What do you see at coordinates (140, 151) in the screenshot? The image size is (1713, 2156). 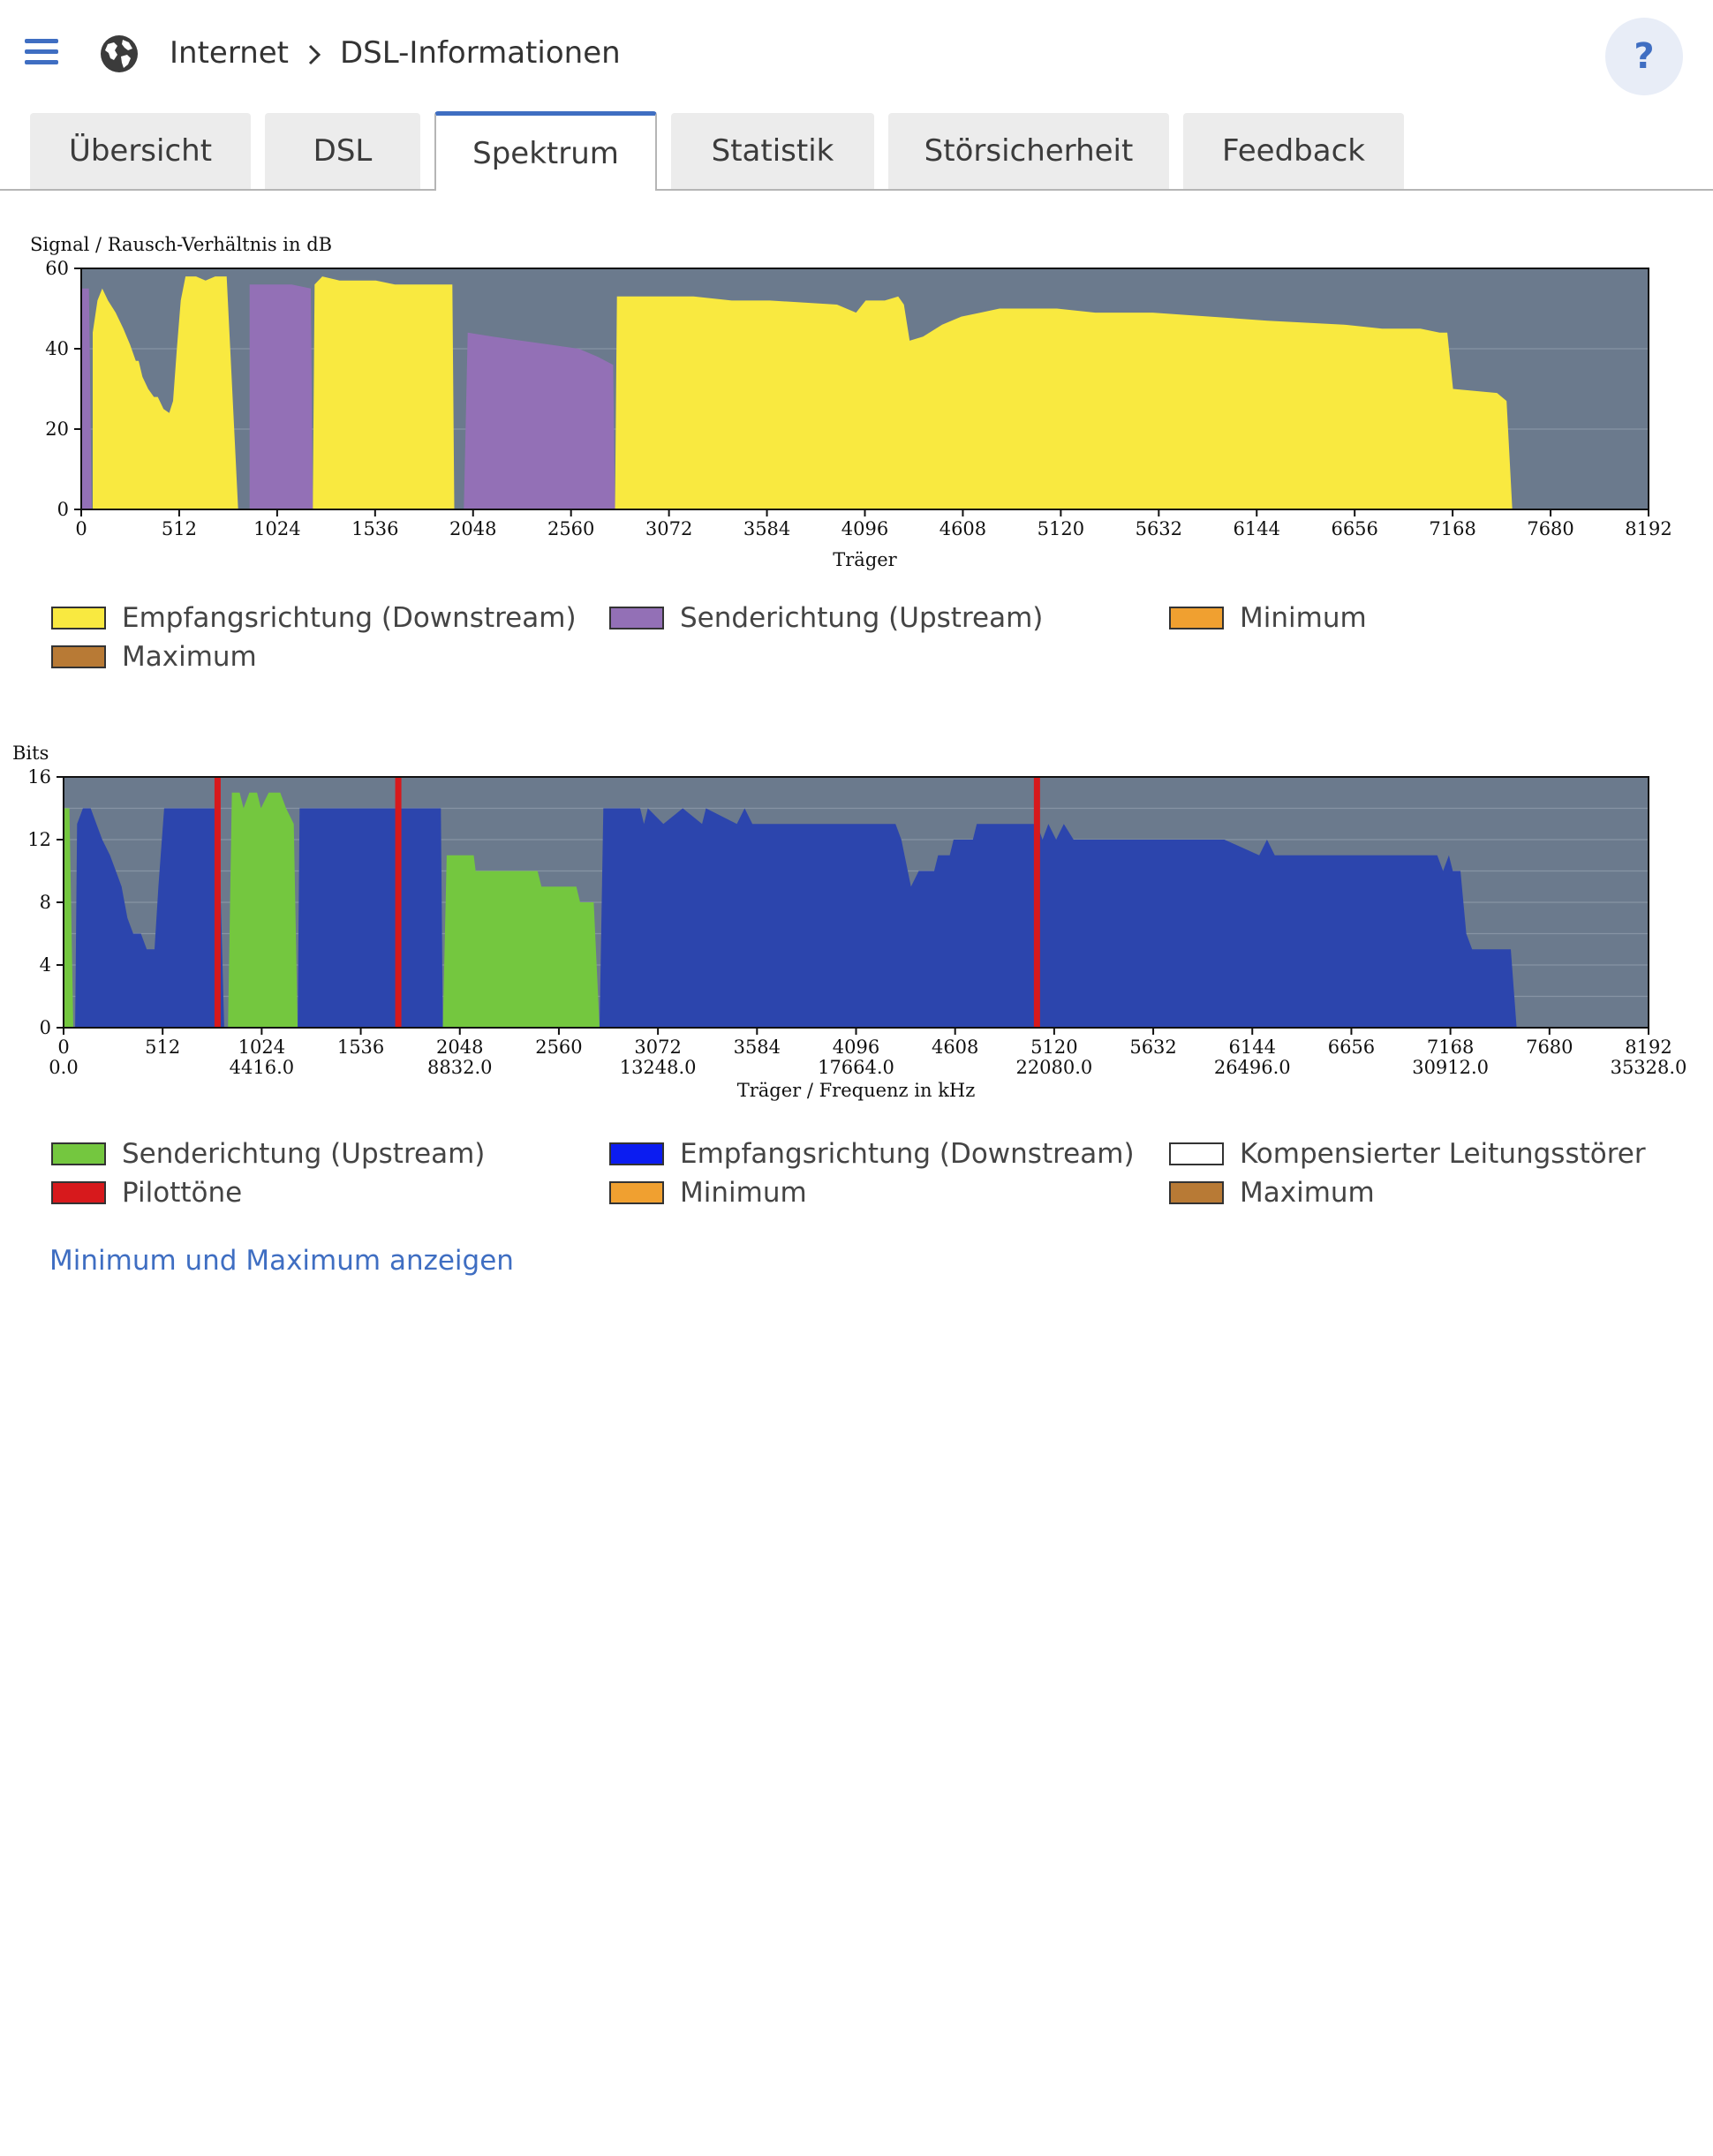 I see `tab-uebersicht: Übersicht` at bounding box center [140, 151].